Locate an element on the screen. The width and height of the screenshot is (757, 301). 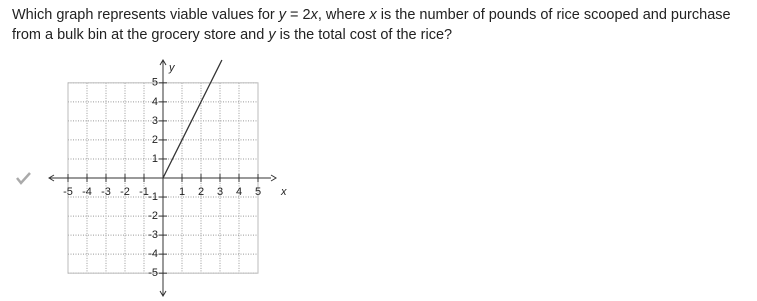
y-tick-label: -1 is located at coordinates (153, 197).